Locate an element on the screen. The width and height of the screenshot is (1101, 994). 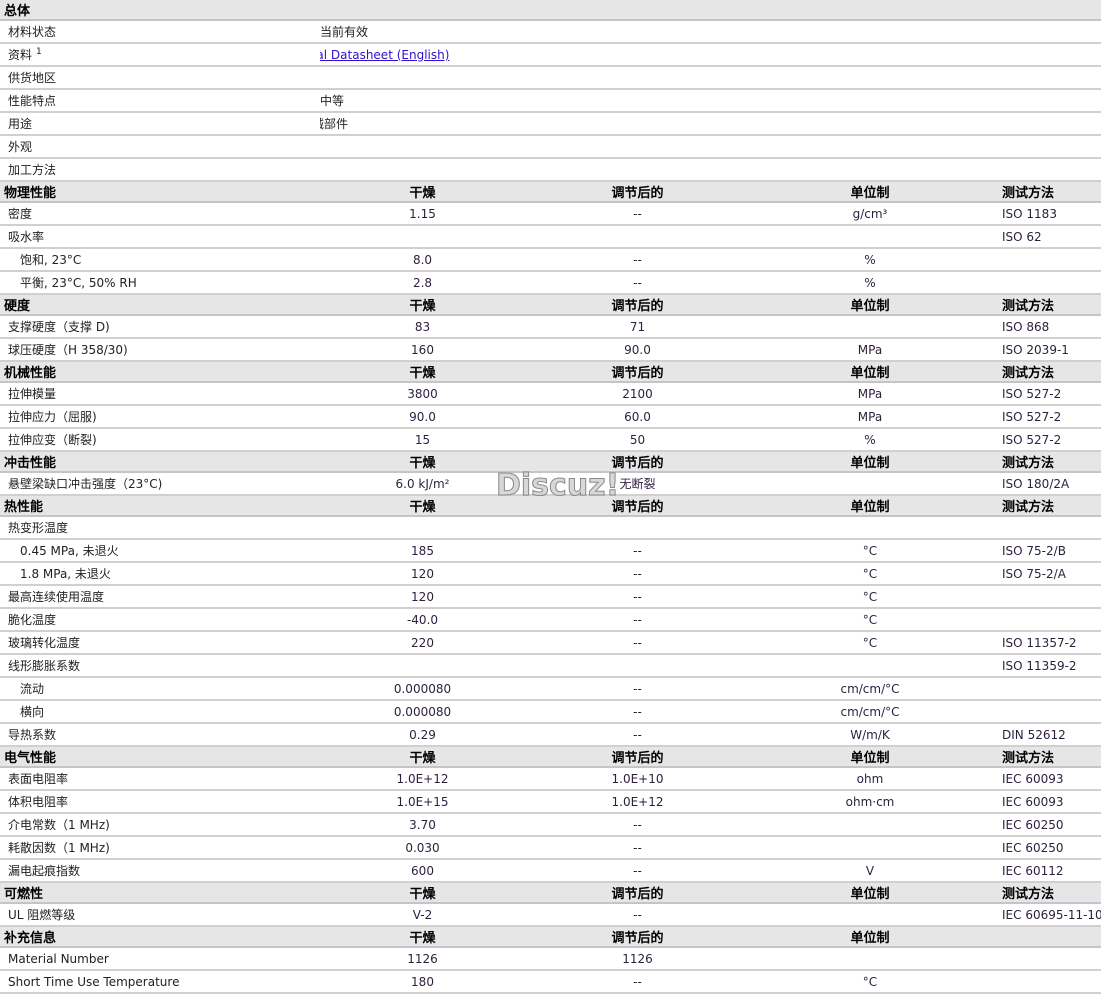
value-dry: 3800 is located at coordinates (422, 394).